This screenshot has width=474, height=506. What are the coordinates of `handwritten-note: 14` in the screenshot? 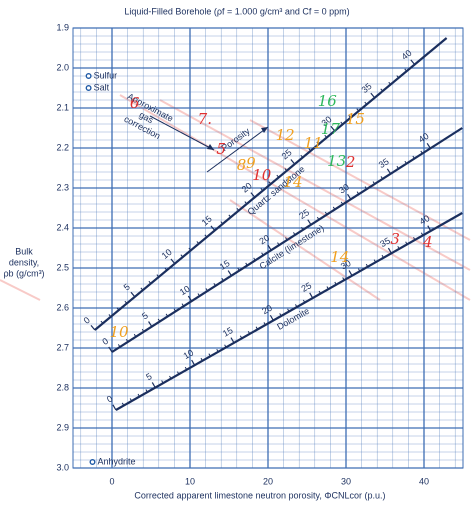 It's located at (292, 182).